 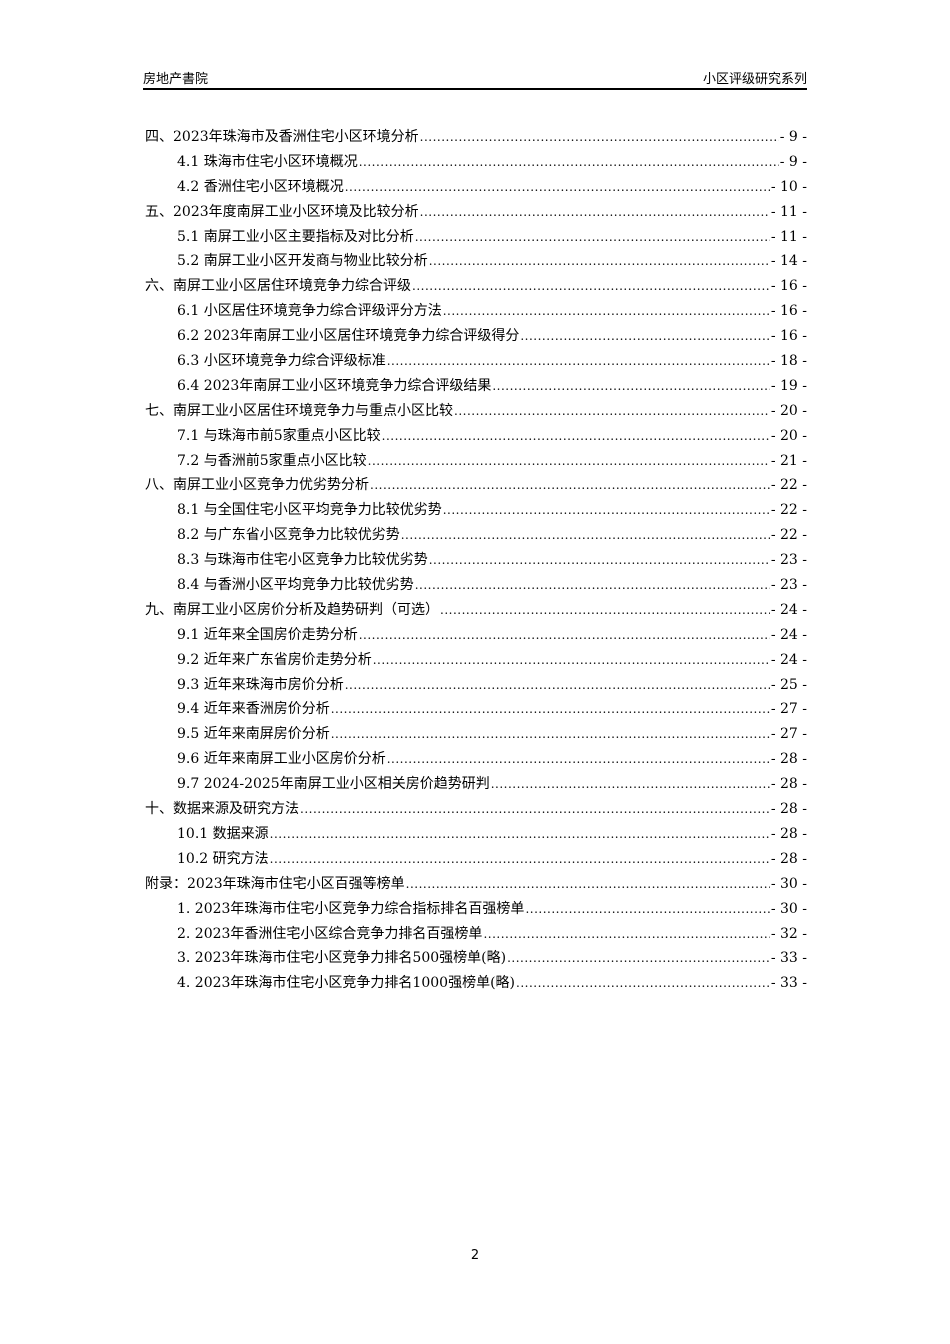 I want to click on toc-section-entry: 8.4 与香洲小区平均竞争力比较优劣势 - 23 -, so click(x=476, y=585).